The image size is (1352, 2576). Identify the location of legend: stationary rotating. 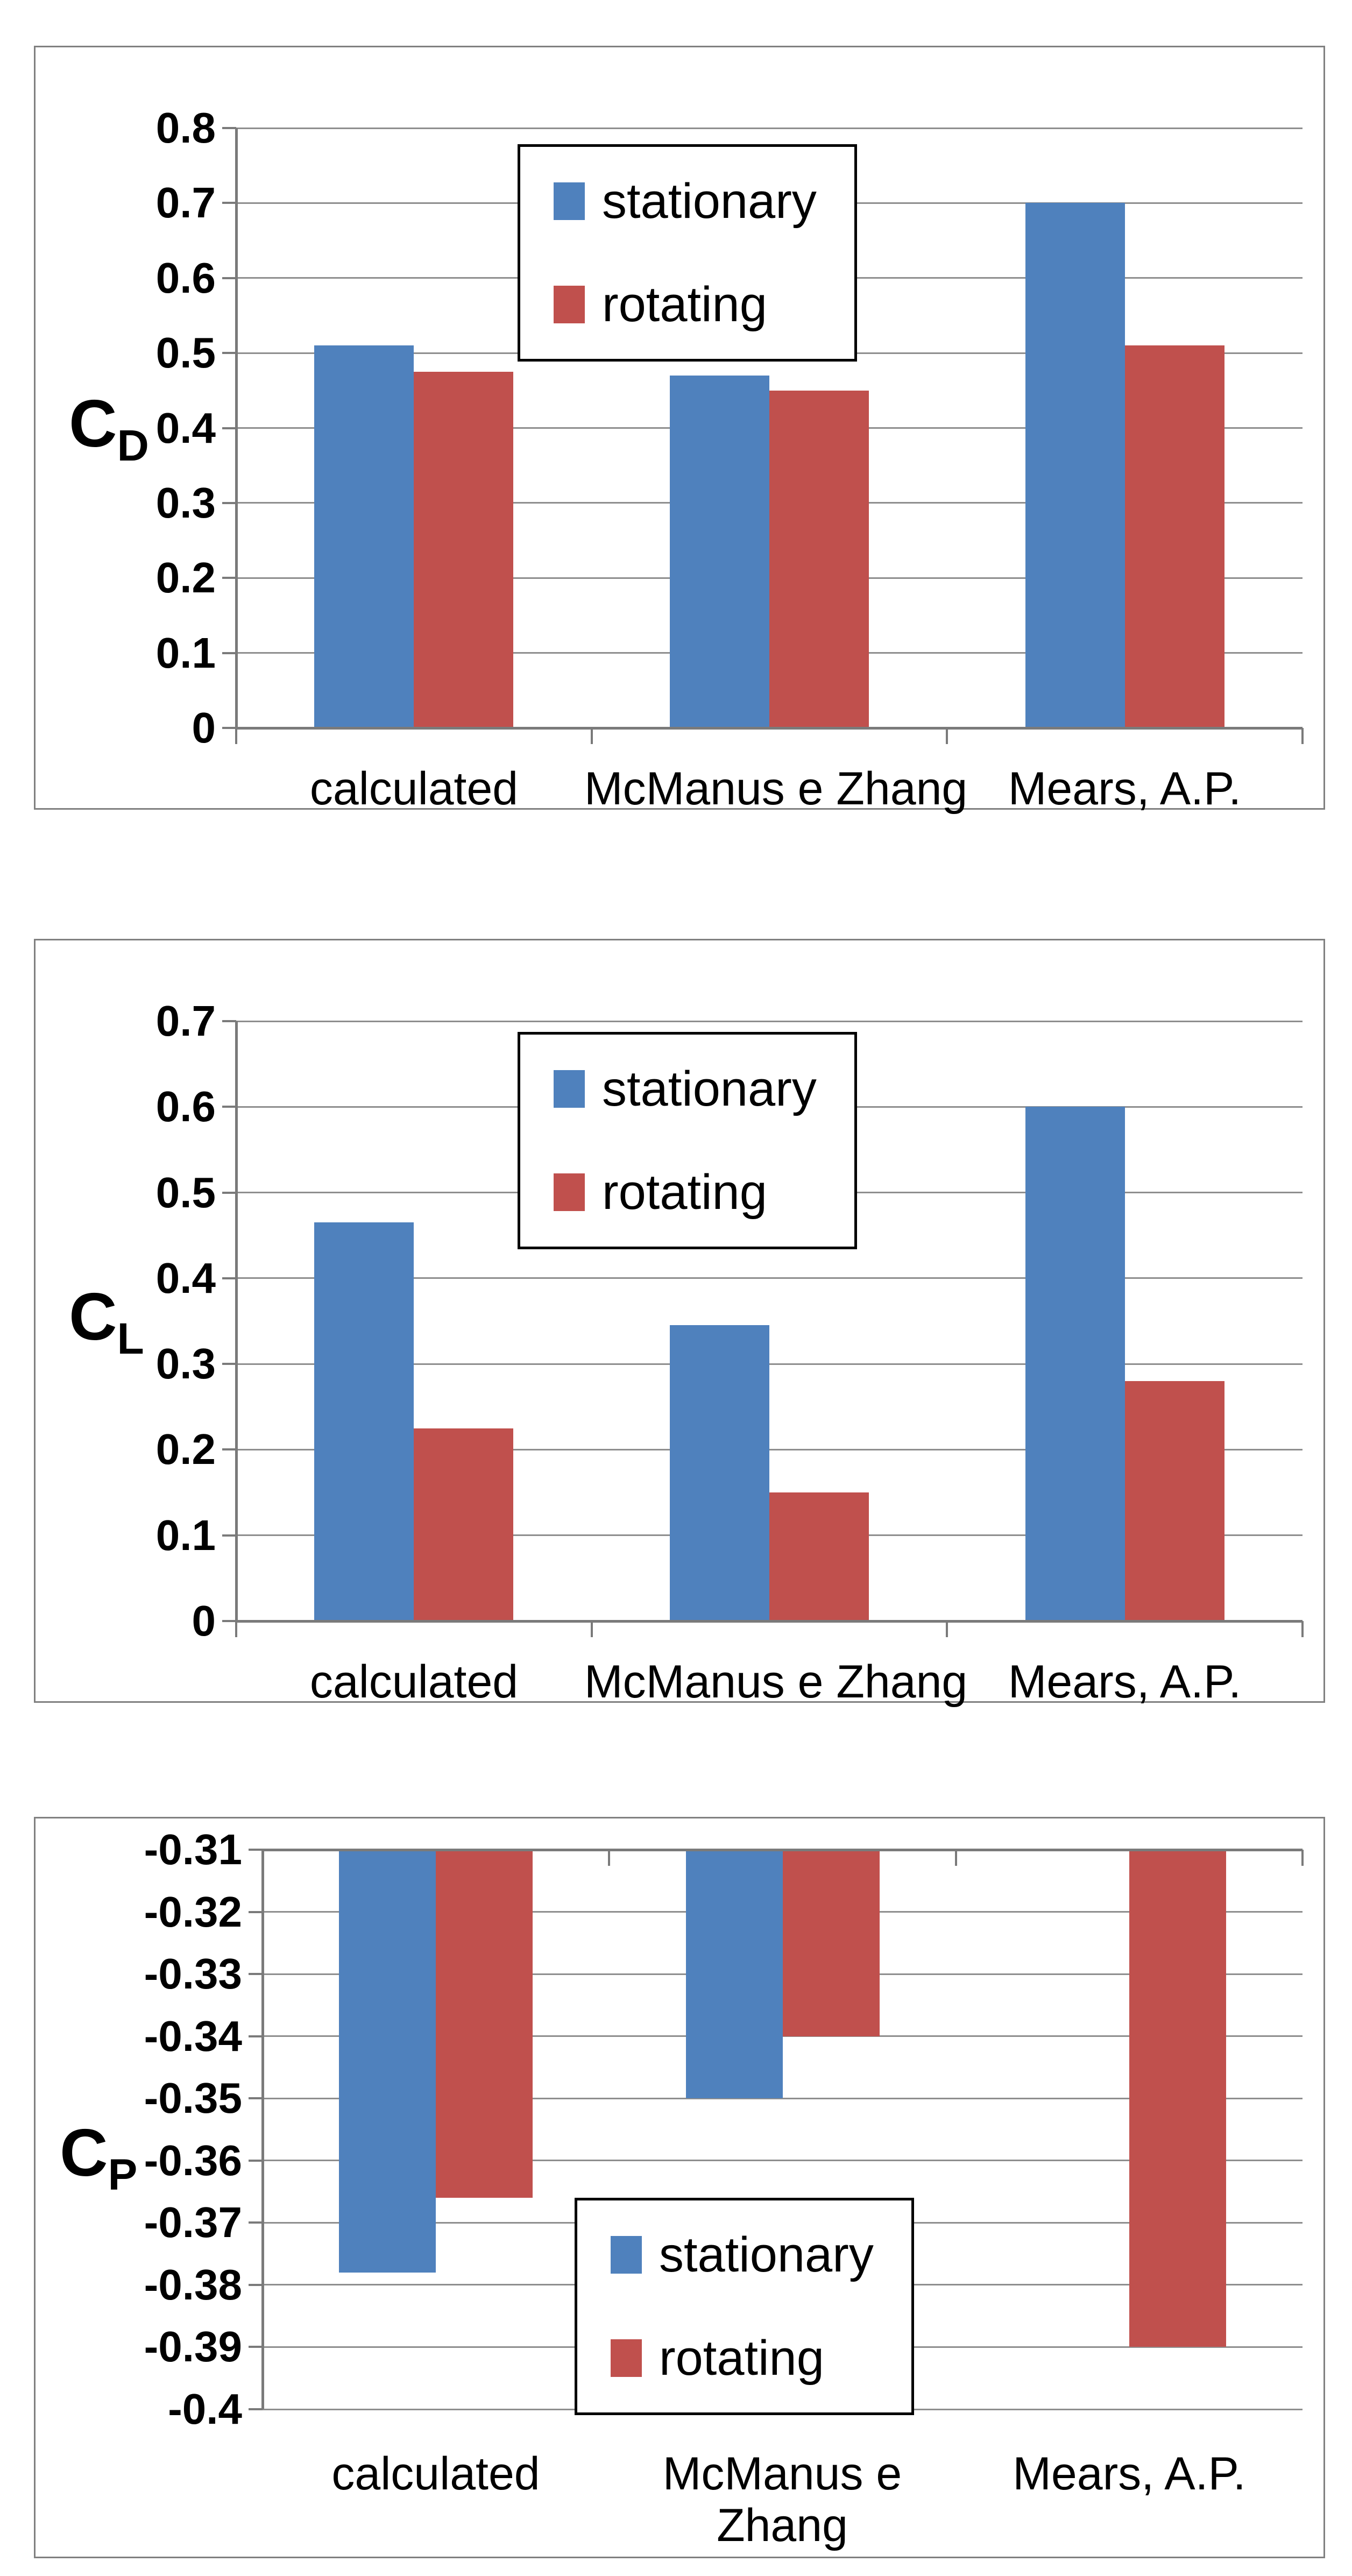
(744, 2306).